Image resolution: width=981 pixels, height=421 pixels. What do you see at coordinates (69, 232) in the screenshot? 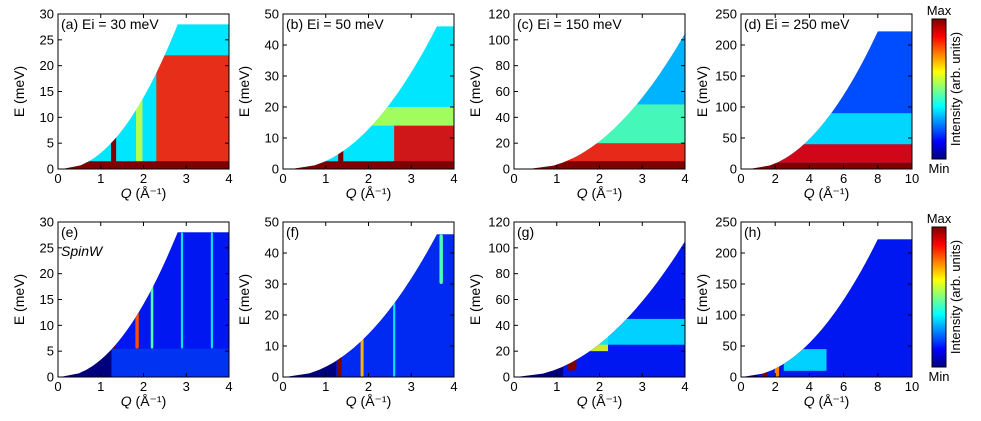
I see `panel-label: (e)` at bounding box center [69, 232].